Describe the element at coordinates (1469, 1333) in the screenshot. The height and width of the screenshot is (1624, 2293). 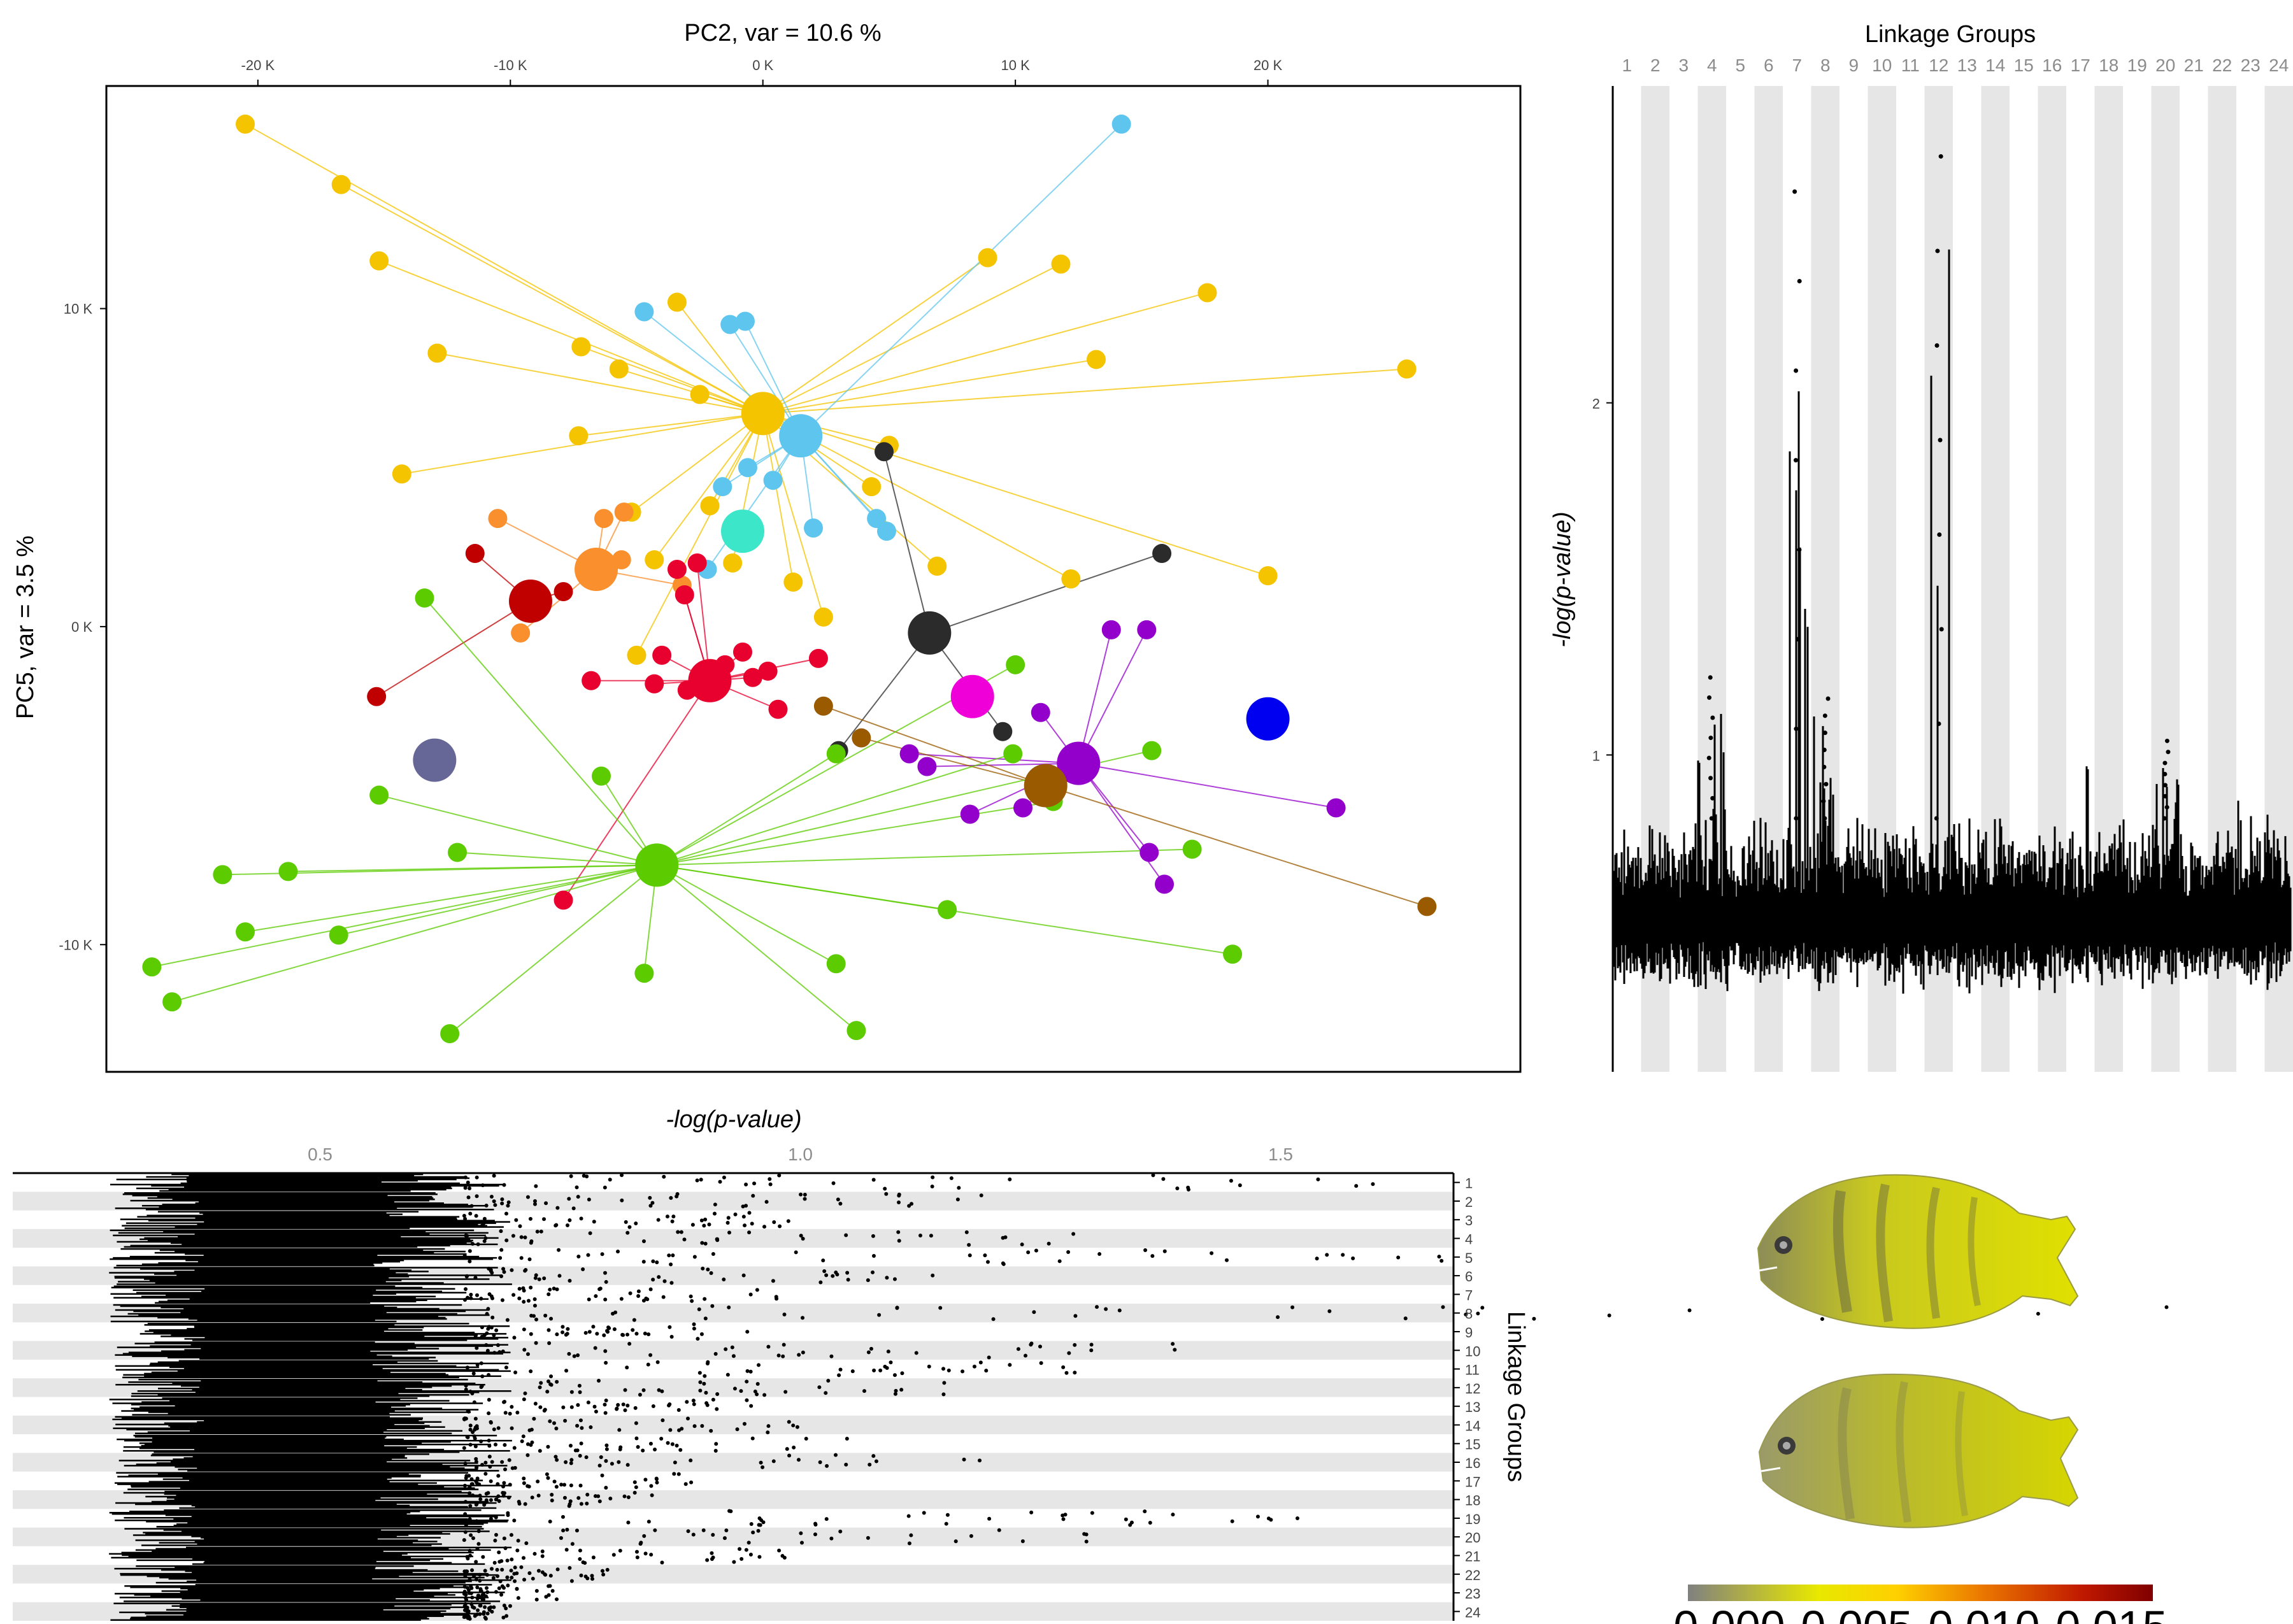
I see `manhattan-h-category-label: 9` at that location.